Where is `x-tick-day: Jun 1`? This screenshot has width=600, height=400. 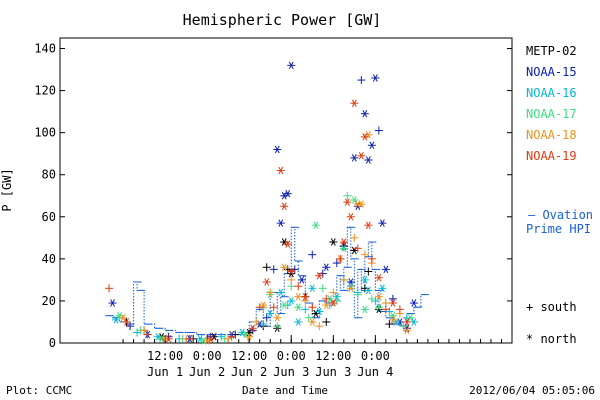
x-tick-day: Jun 1 is located at coordinates (165, 372).